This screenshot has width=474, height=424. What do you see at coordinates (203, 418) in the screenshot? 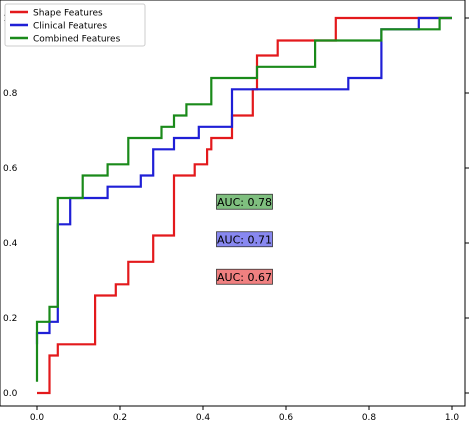
I see `x-tick-label: 0.4` at bounding box center [203, 418].